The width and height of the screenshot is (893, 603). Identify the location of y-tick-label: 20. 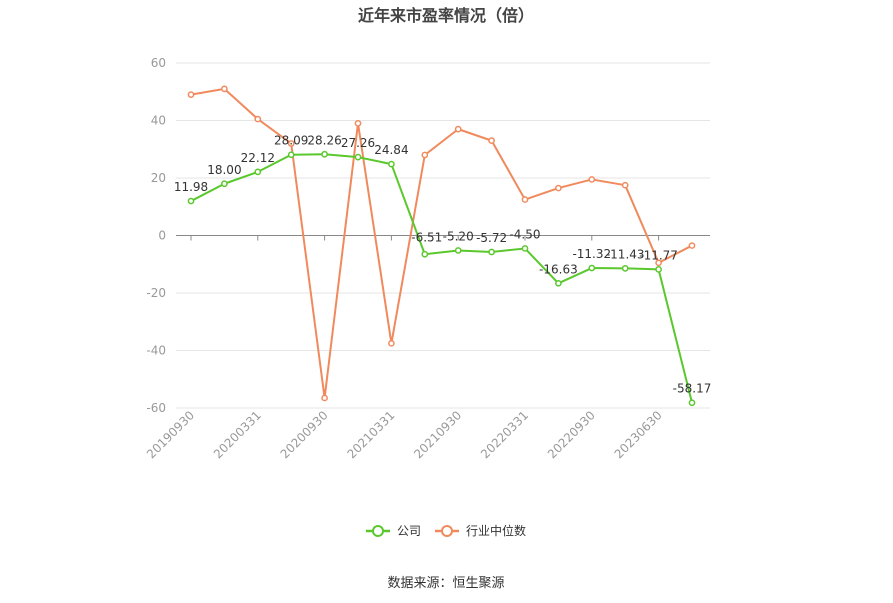
(158, 178).